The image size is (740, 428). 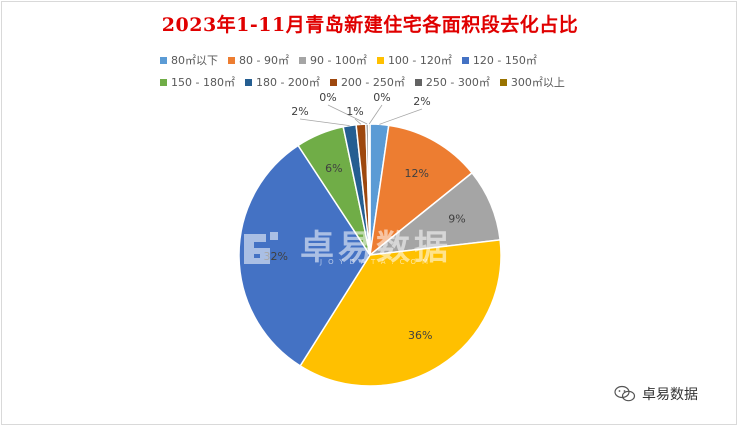 I want to click on slice-label-4: 36%, so click(x=420, y=335).